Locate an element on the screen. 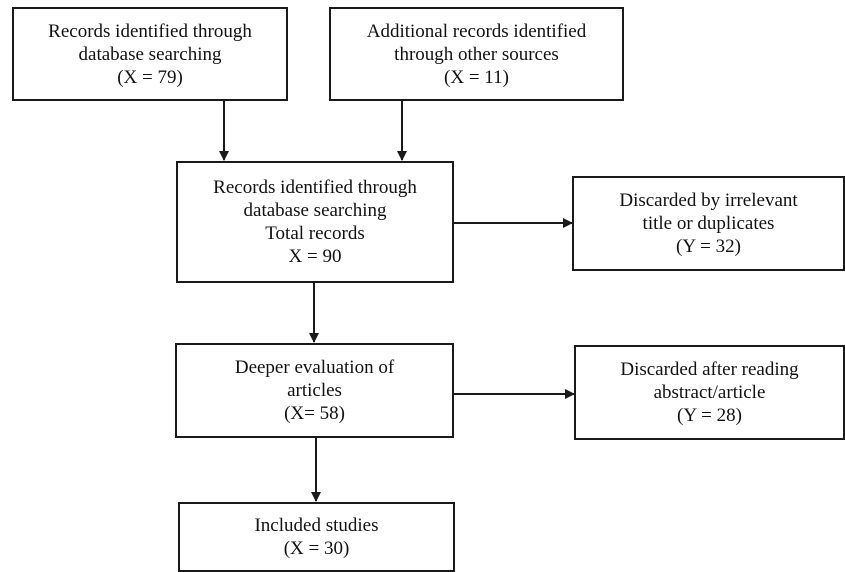 The height and width of the screenshot is (572, 845). box-deeper-evaluation: Deeper evaluation of articles (X= 58) is located at coordinates (314, 390).